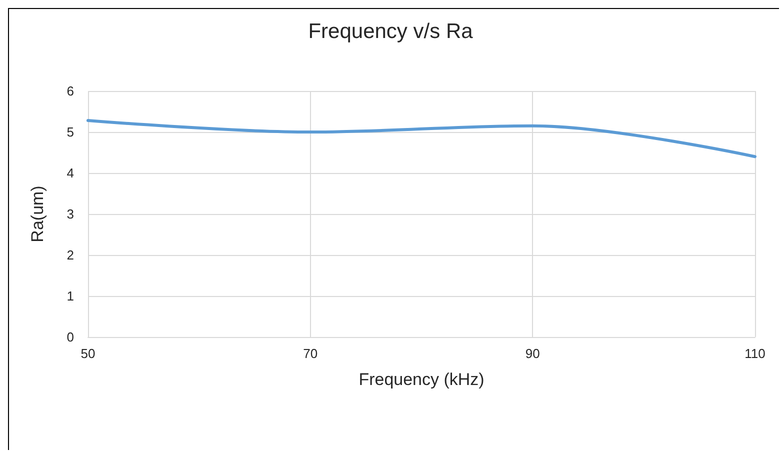  I want to click on y-axis-title: Ra(um), so click(37, 214).